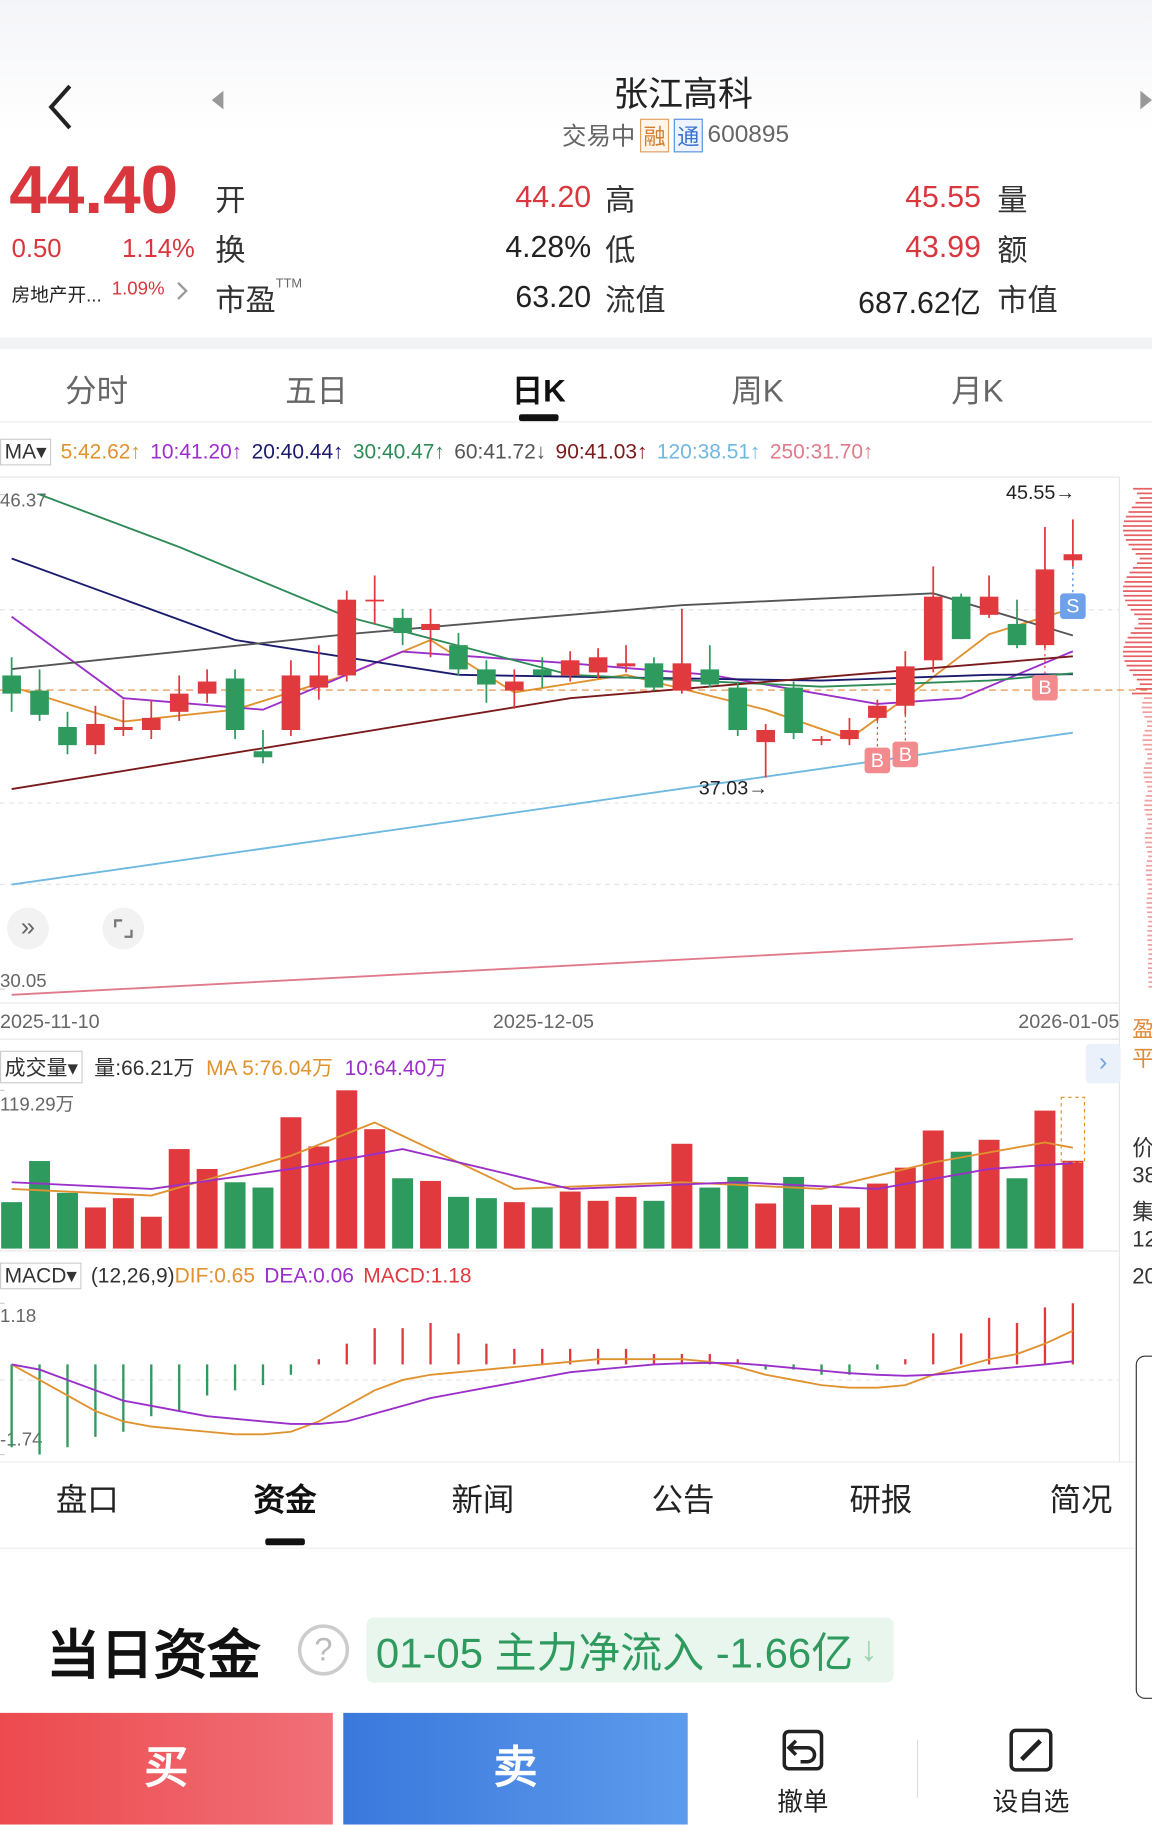  Describe the element at coordinates (123, 928) in the screenshot. I see `fullscreen-button` at that location.